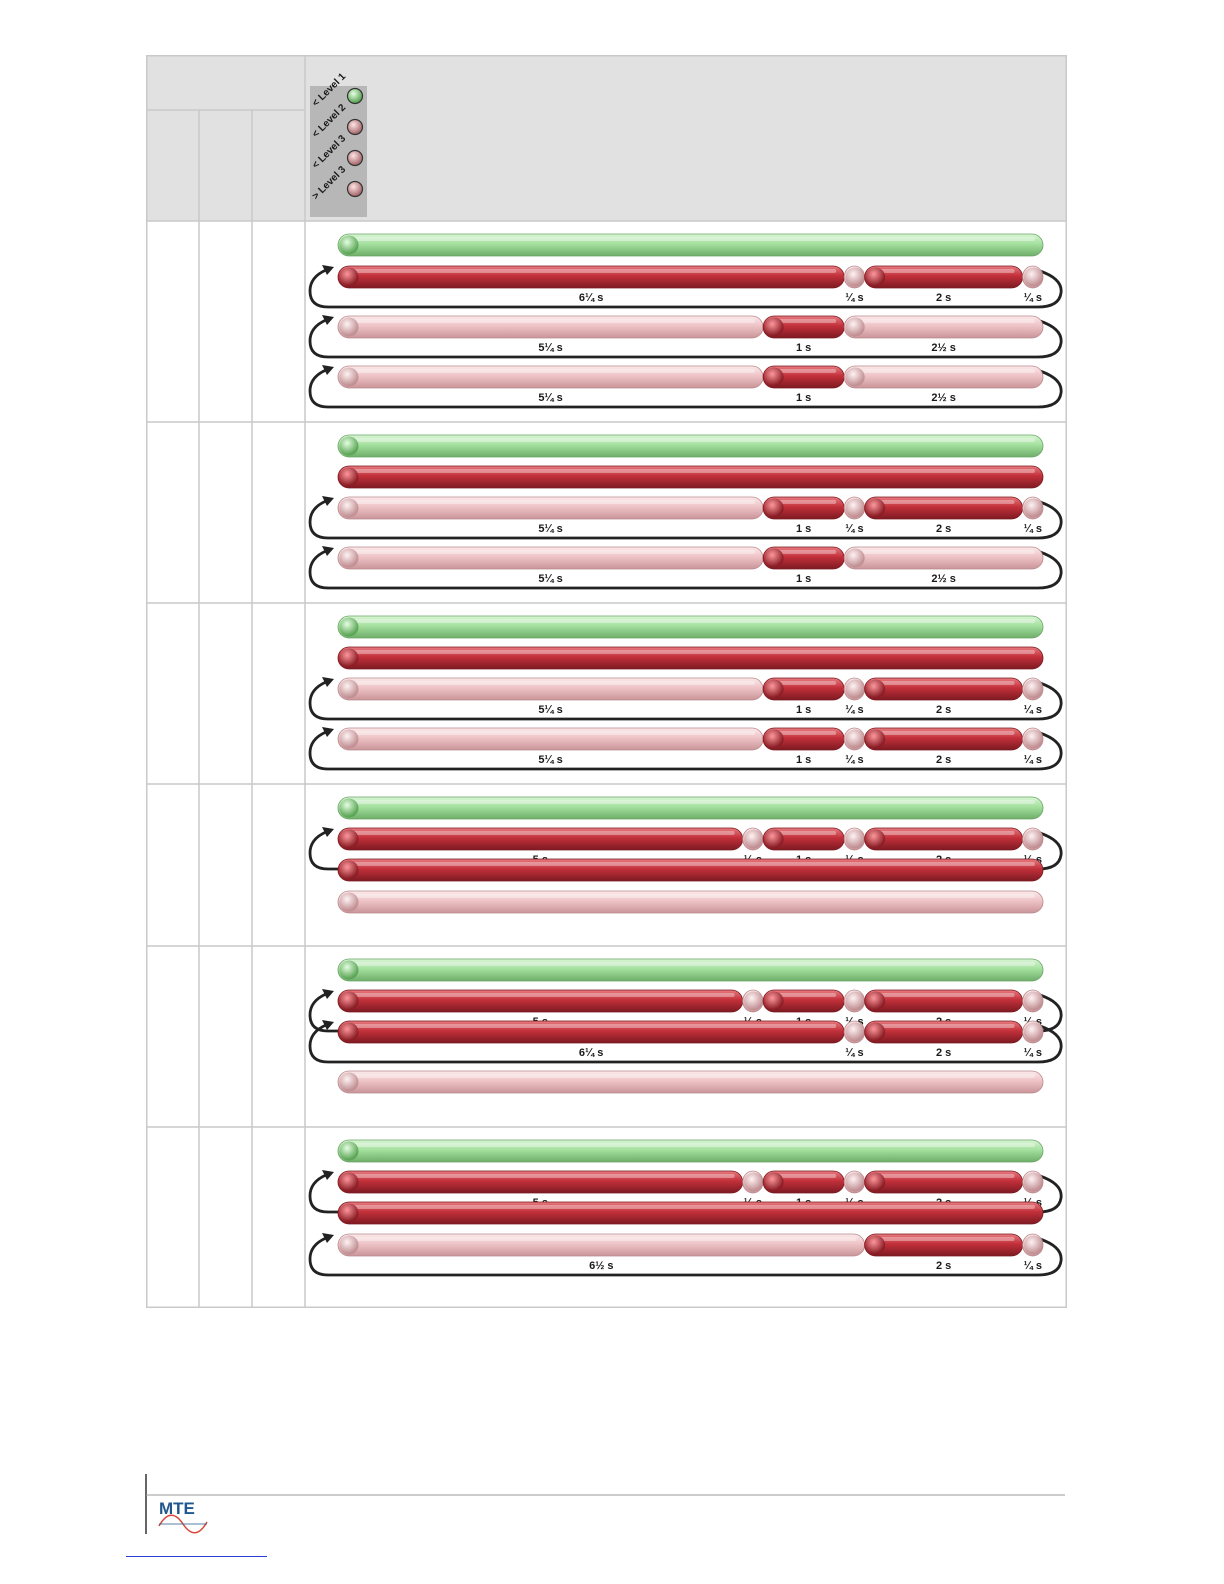 The width and height of the screenshot is (1224, 1584). I want to click on footer-logo-area: MTE, so click(606, 1507).